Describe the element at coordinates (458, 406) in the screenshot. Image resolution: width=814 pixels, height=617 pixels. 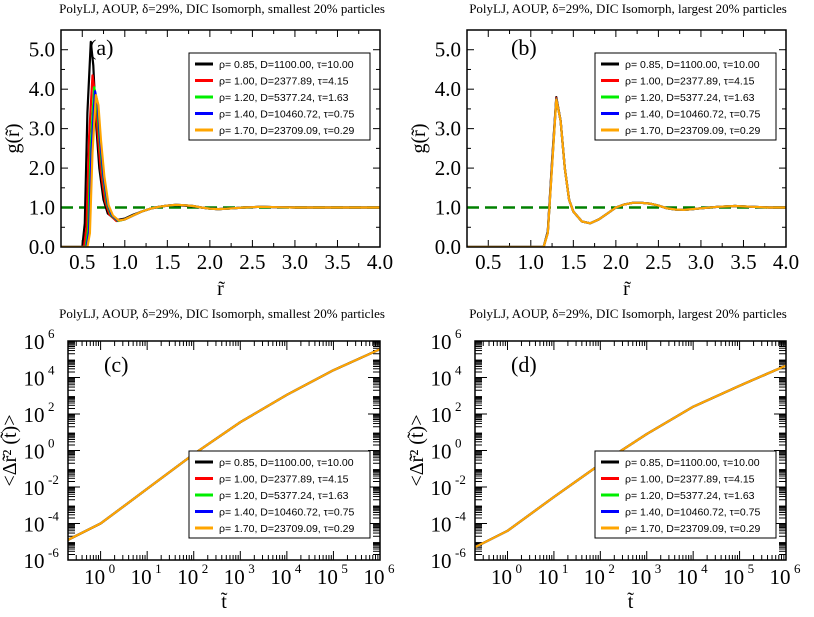
I see `y-tick-exponent: 2` at that location.